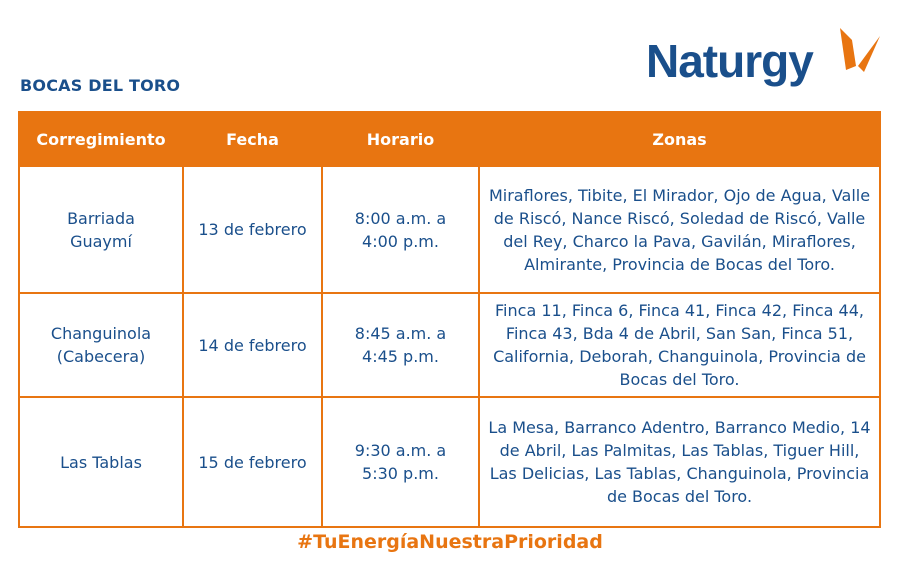 The width and height of the screenshot is (900, 567). What do you see at coordinates (101, 139) in the screenshot?
I see `header-corregimiento: Corregimiento` at bounding box center [101, 139].